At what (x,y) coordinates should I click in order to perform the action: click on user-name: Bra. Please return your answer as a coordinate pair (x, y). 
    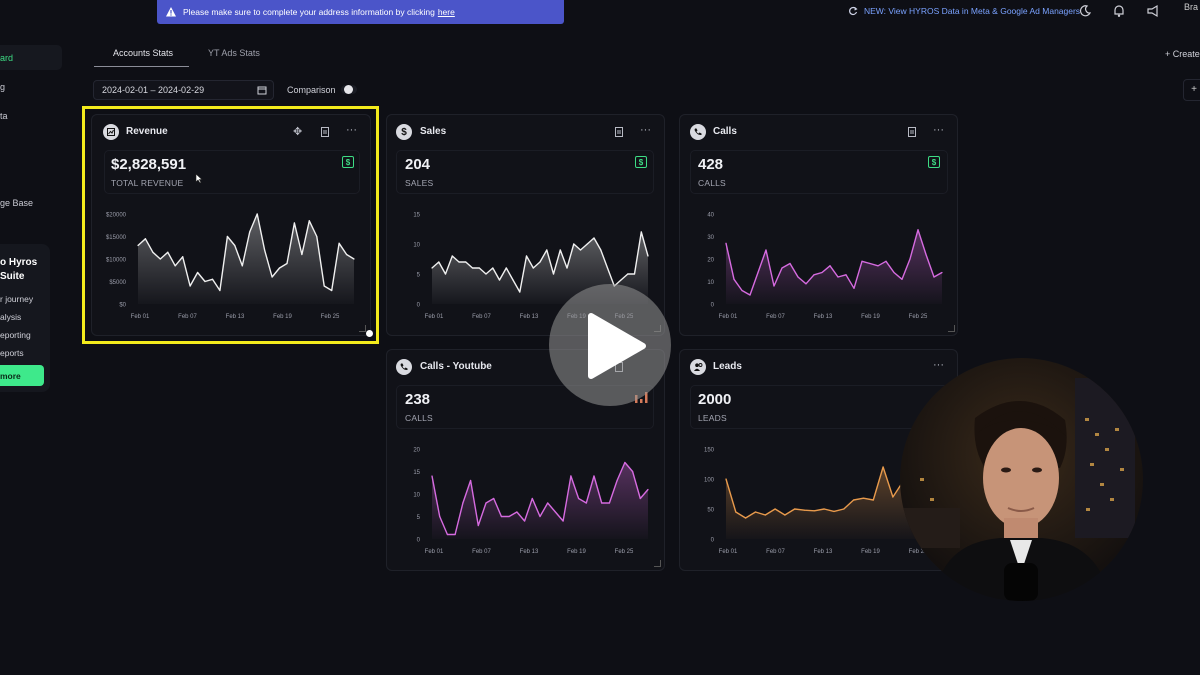
    Looking at the image, I should click on (1191, 7).